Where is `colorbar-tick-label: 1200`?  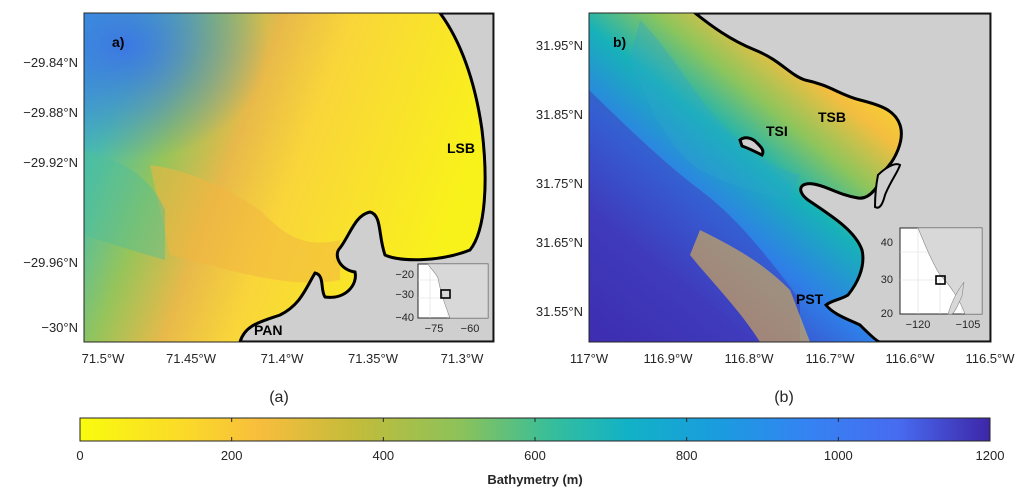 colorbar-tick-label: 1200 is located at coordinates (990, 455).